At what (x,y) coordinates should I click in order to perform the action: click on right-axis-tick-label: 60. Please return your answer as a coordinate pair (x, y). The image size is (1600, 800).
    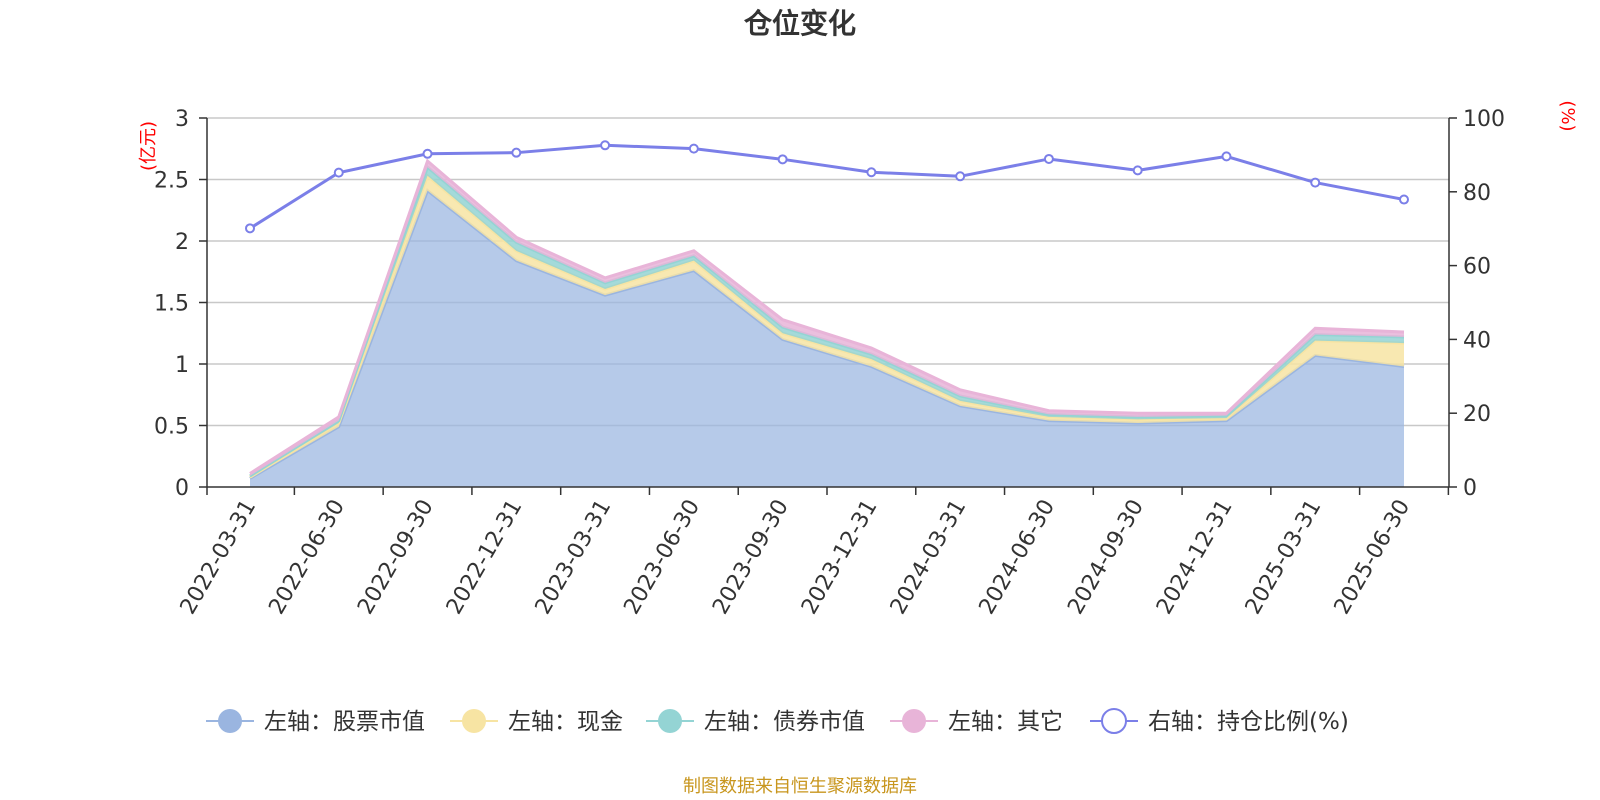
    Looking at the image, I should click on (1477, 267).